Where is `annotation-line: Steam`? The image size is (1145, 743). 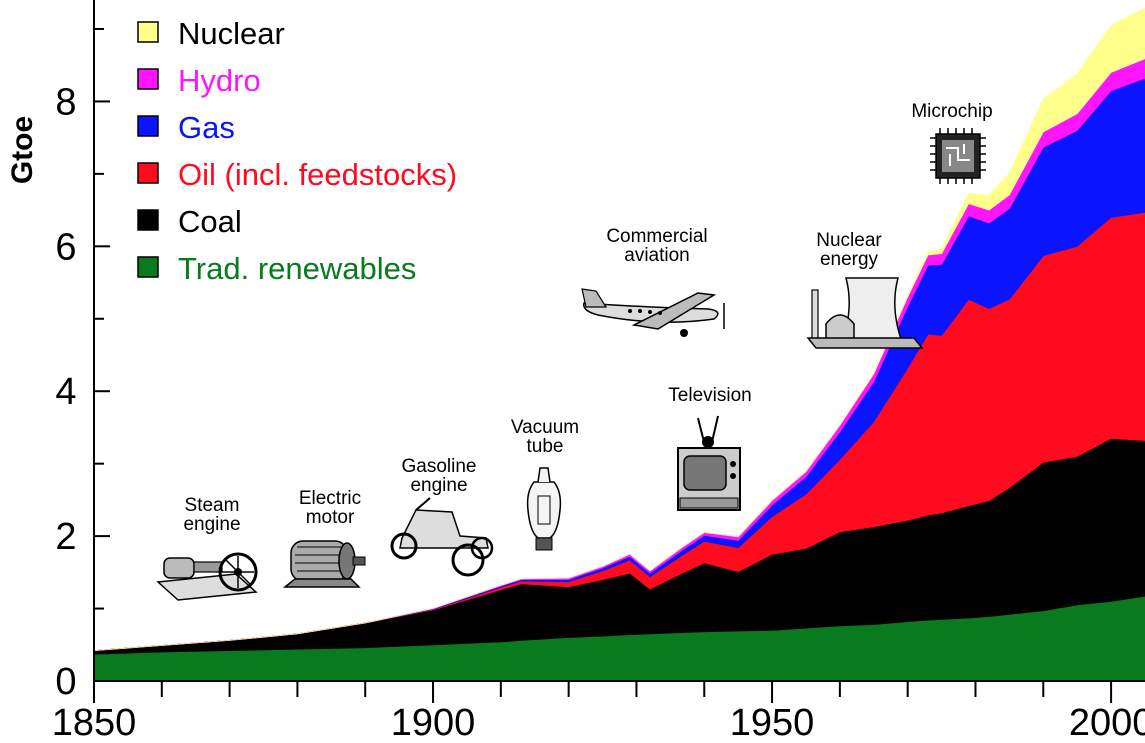 annotation-line: Steam is located at coordinates (212, 505).